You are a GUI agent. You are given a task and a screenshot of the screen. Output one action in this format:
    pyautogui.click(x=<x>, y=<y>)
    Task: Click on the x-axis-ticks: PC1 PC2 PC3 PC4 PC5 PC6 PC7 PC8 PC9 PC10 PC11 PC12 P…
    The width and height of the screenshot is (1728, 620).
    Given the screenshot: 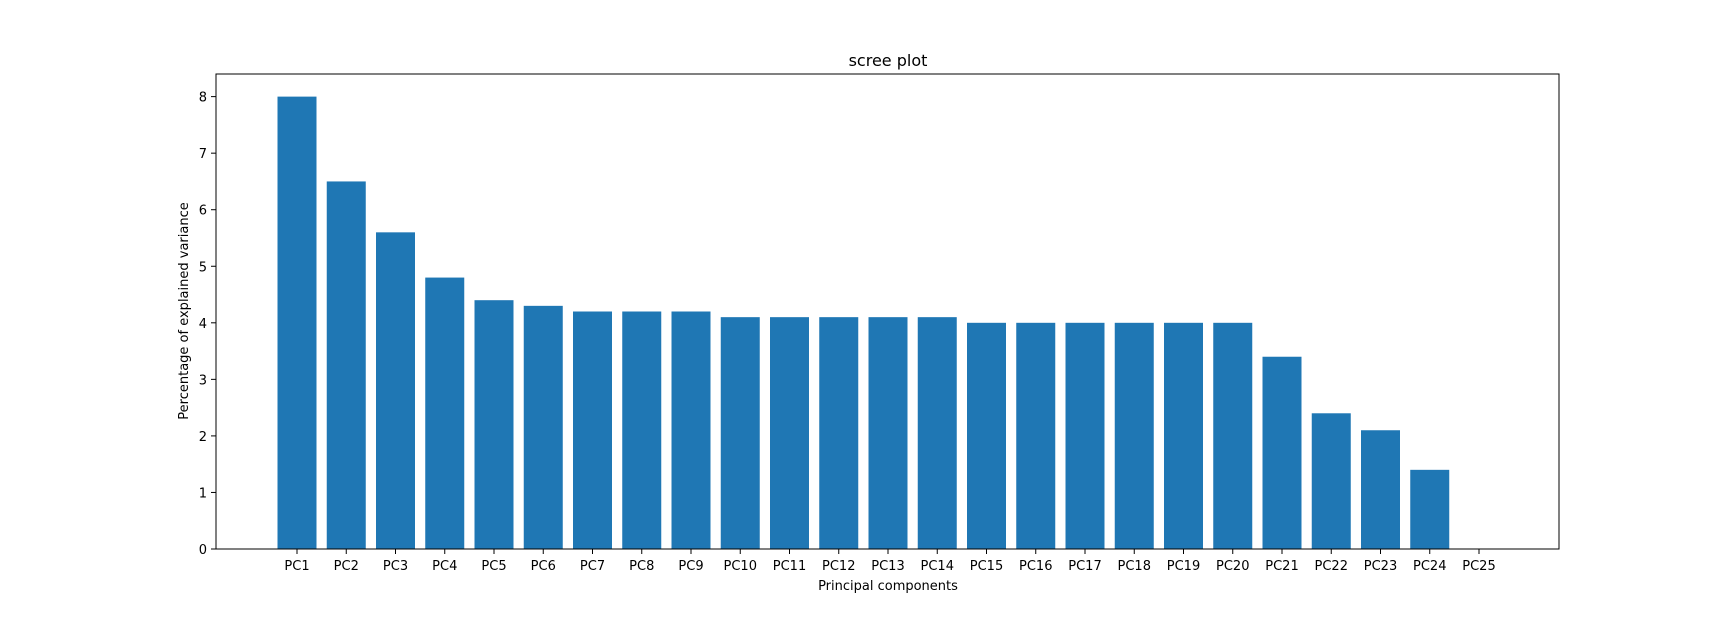 What is the action you would take?
    pyautogui.click(x=890, y=561)
    